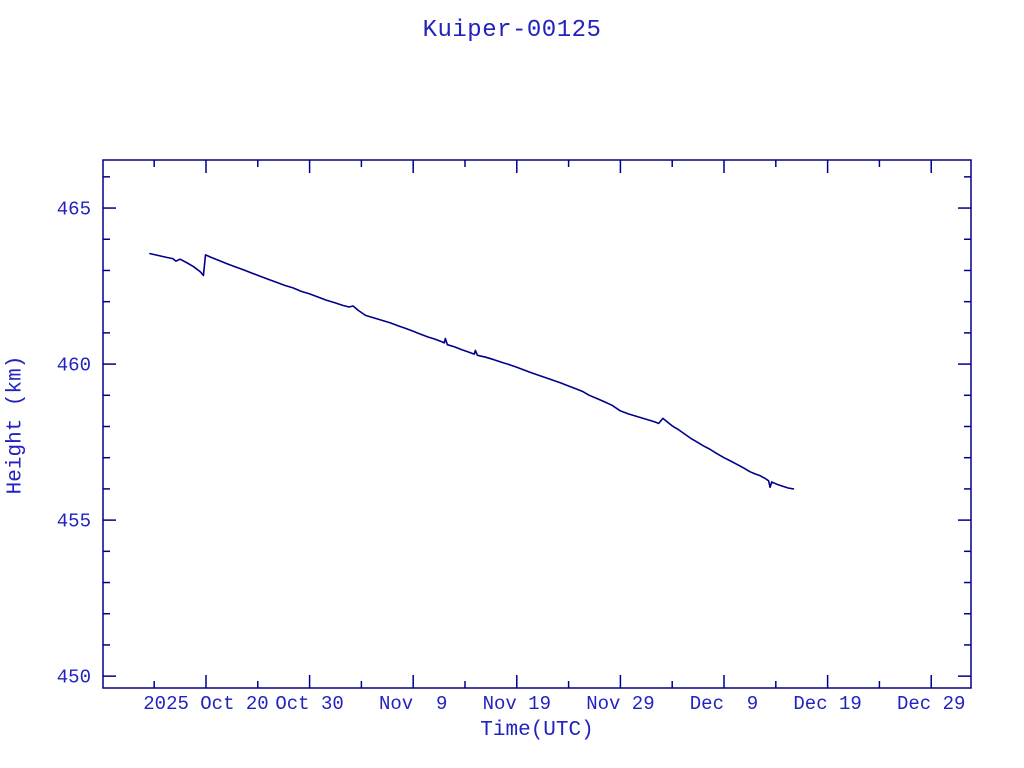 This screenshot has height=768, width=1024. I want to click on x-tick-label: Nov 19, so click(517, 704).